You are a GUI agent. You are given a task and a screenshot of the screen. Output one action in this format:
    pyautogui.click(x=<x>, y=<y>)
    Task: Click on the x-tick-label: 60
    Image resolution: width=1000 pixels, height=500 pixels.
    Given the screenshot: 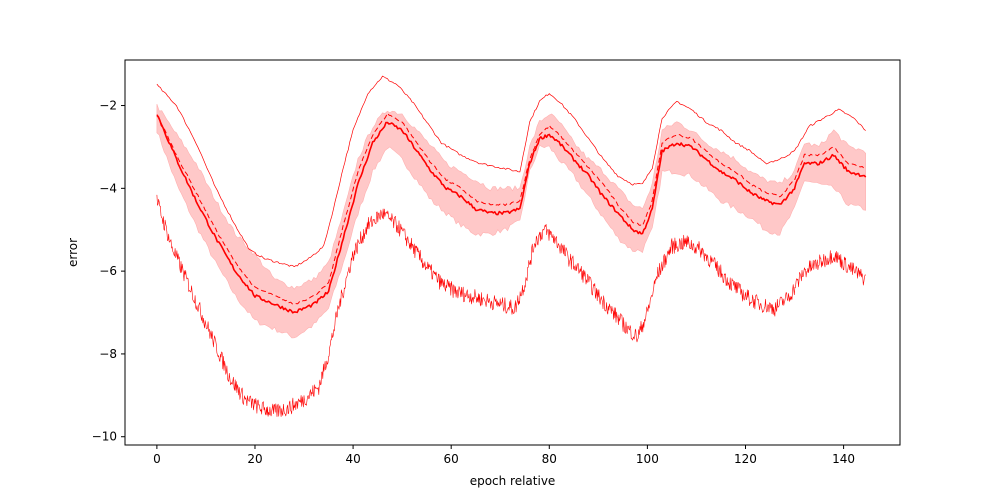 What is the action you would take?
    pyautogui.click(x=451, y=459)
    